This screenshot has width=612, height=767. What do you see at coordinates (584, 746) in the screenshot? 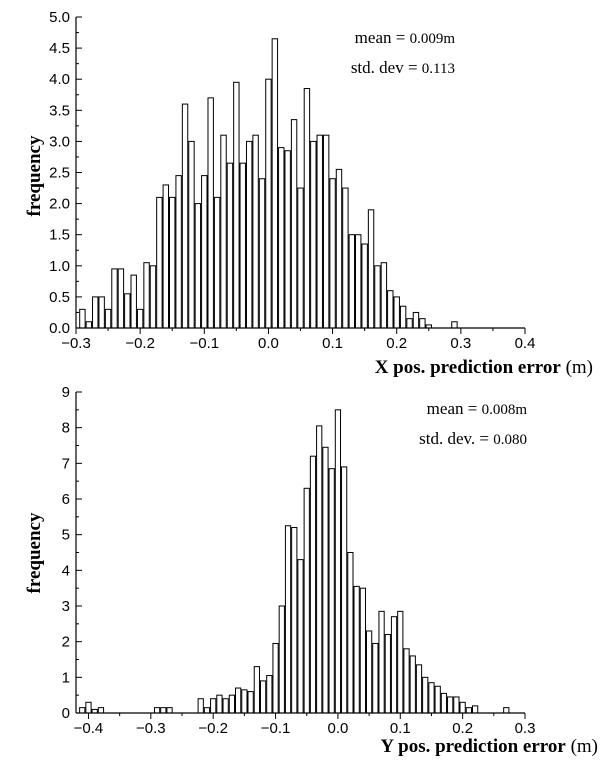
I see `y-error-x-axis-unit: (m)` at bounding box center [584, 746].